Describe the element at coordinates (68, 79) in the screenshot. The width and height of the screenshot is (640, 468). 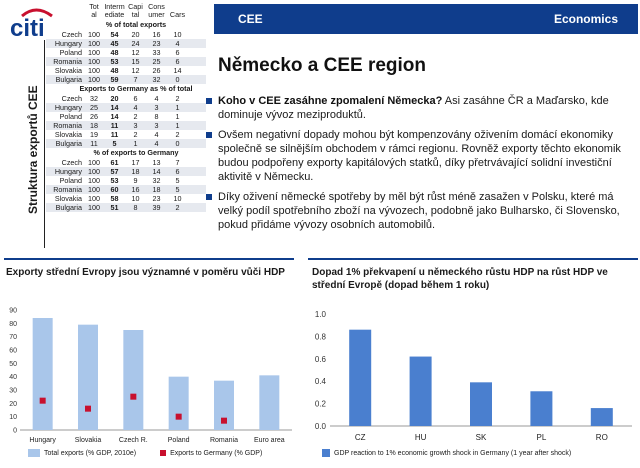
I see `country-cell: Bulgaria` at that location.